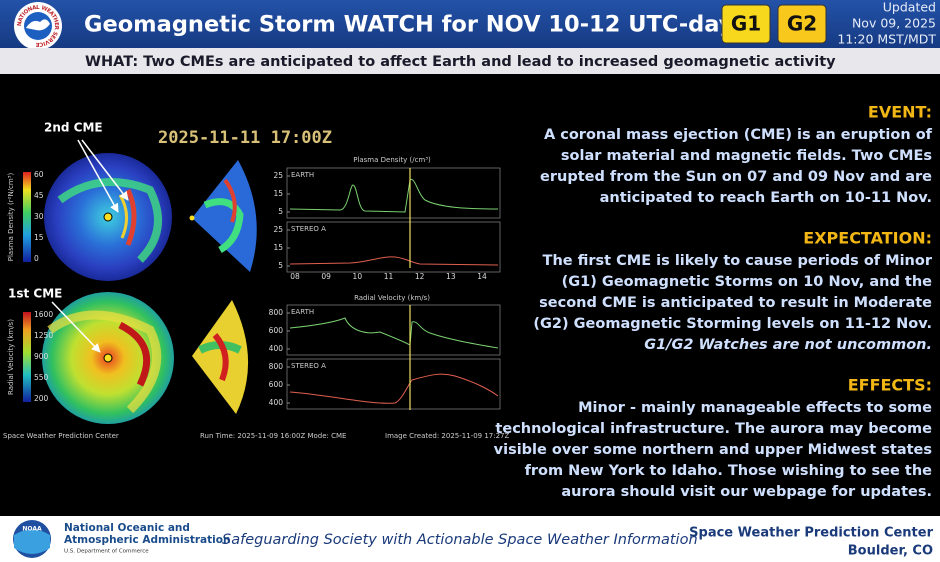 This screenshot has width=940, height=562. Describe the element at coordinates (890, 385) in the screenshot. I see `section-heading: EFFECTS:` at that location.